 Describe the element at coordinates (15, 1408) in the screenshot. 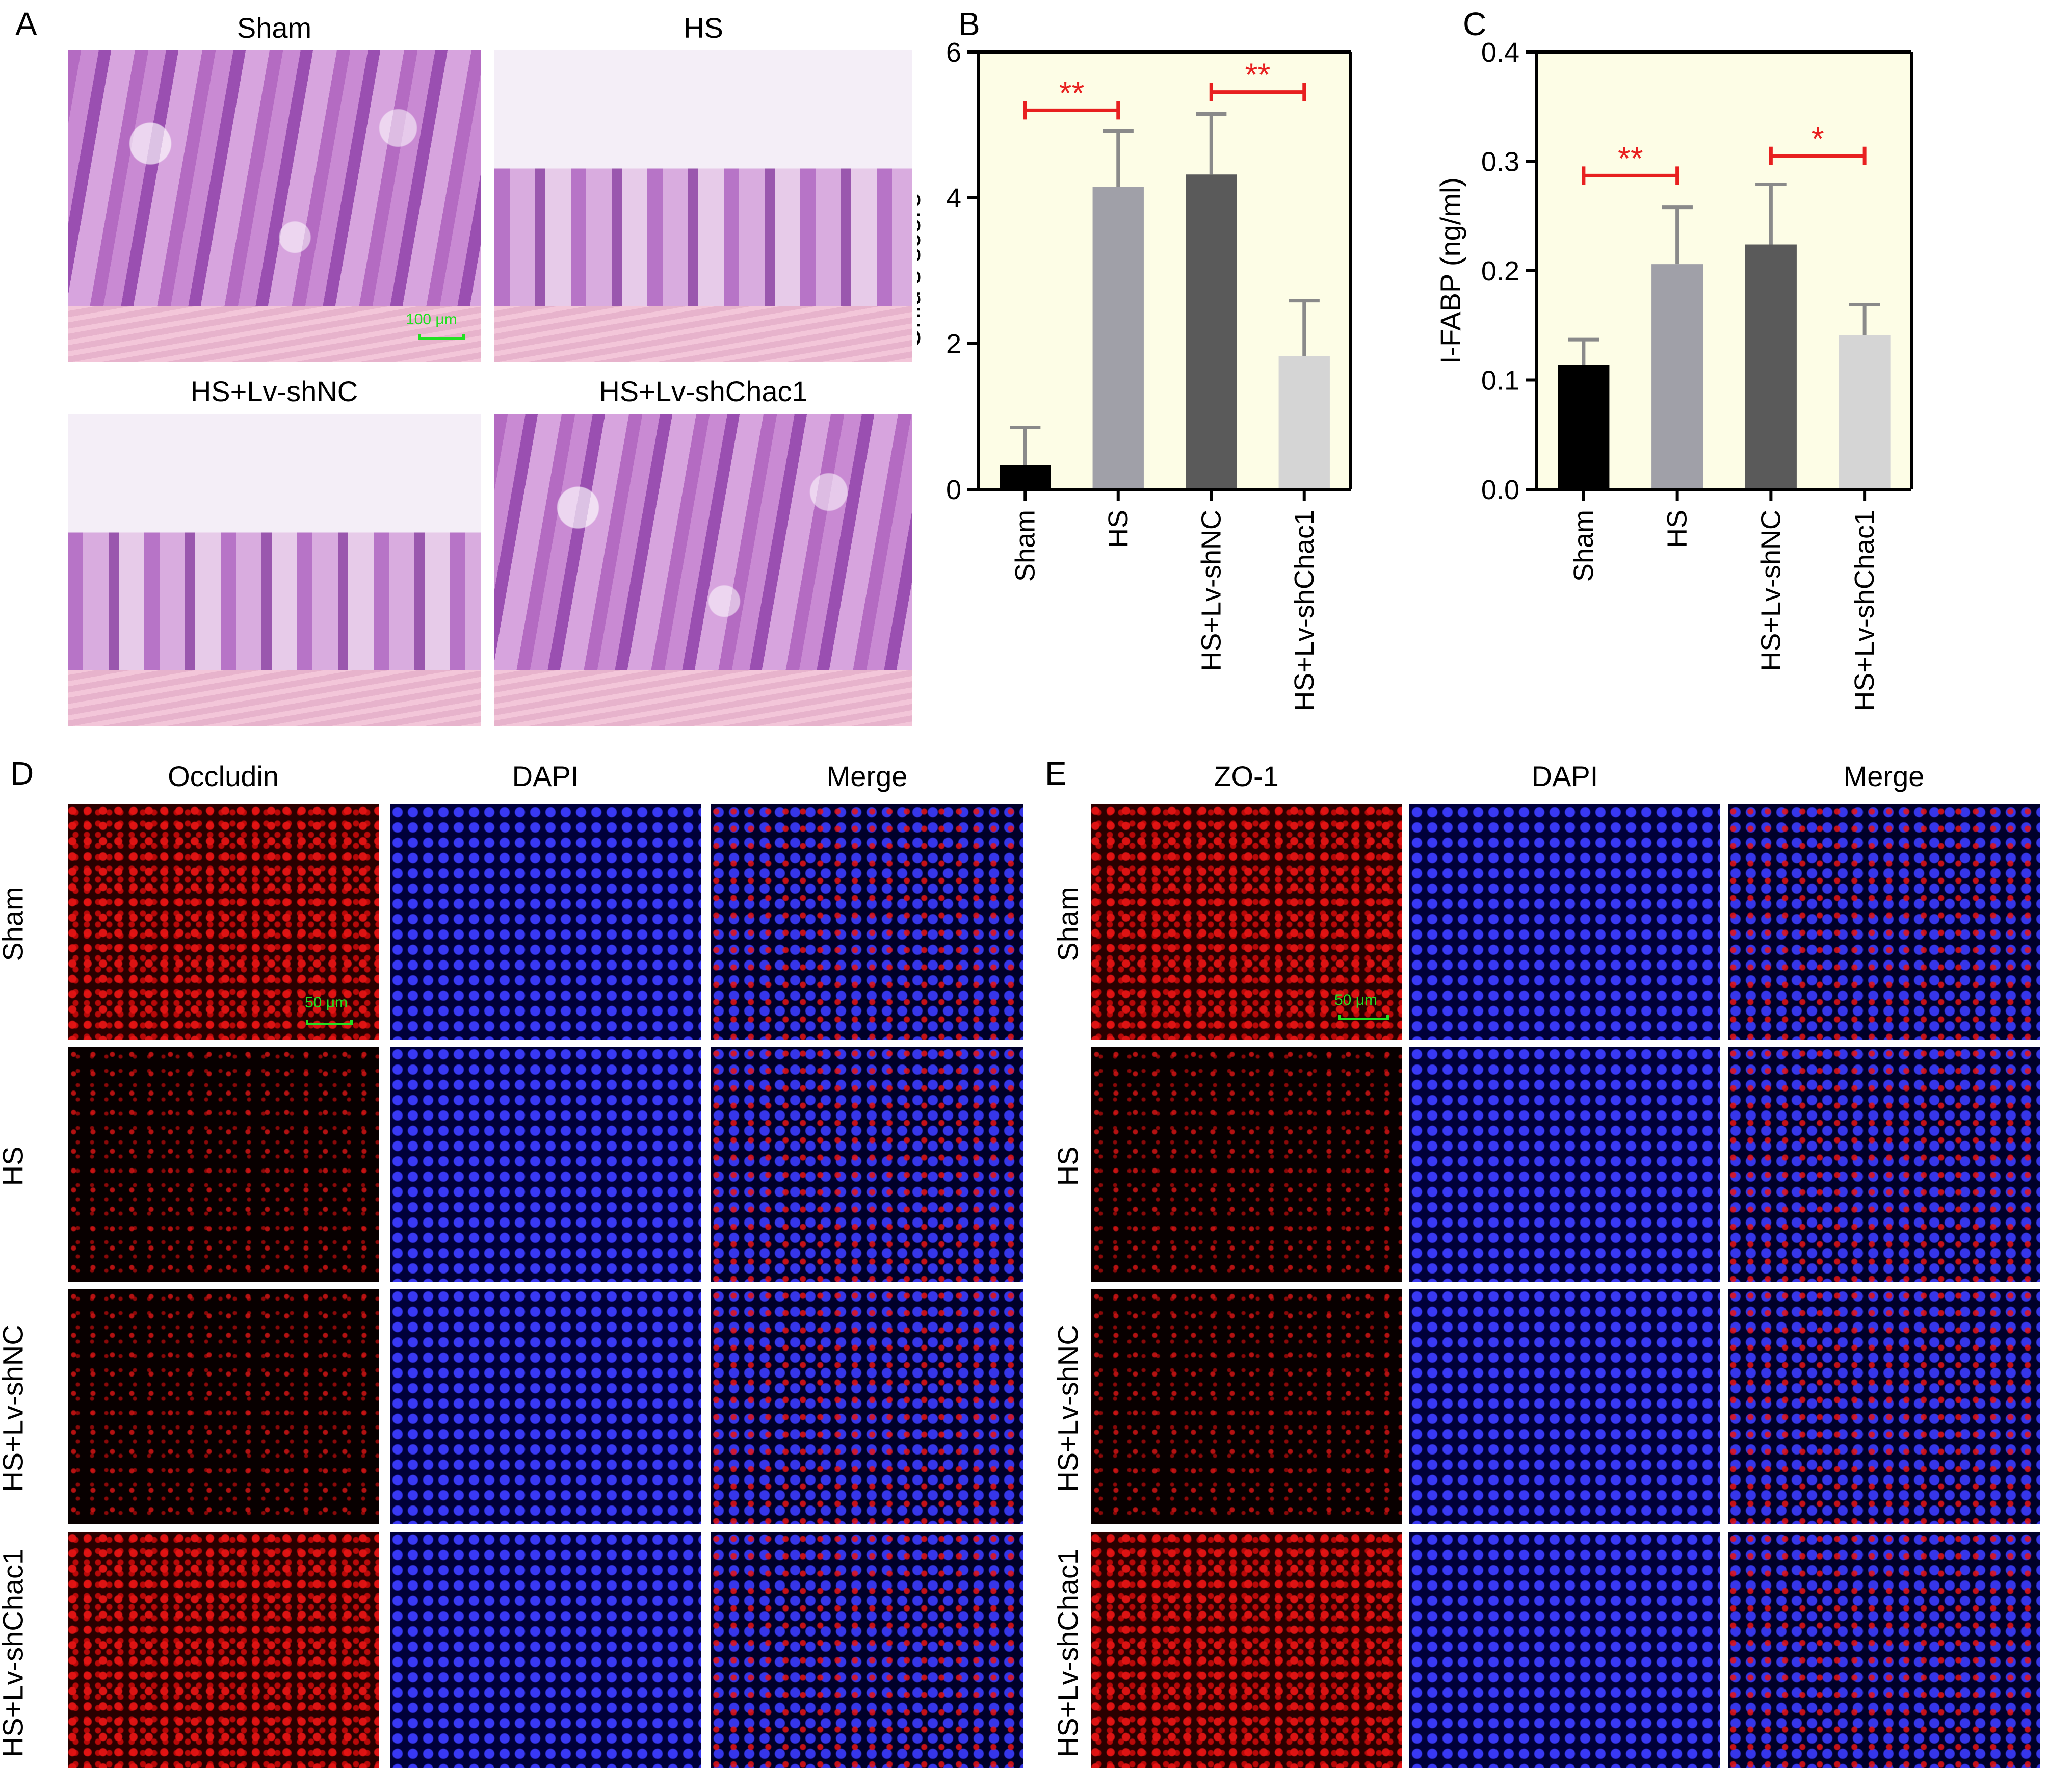

I see `occludin-row-hs-lv-shnc: HS+Lv-shNC` at that location.